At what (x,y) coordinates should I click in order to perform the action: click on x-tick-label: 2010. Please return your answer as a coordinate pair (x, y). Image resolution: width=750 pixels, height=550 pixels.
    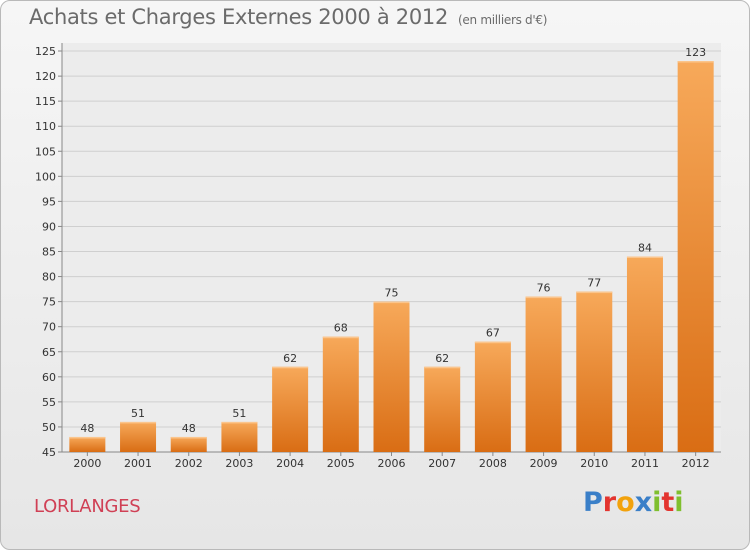
    Looking at the image, I should click on (594, 463).